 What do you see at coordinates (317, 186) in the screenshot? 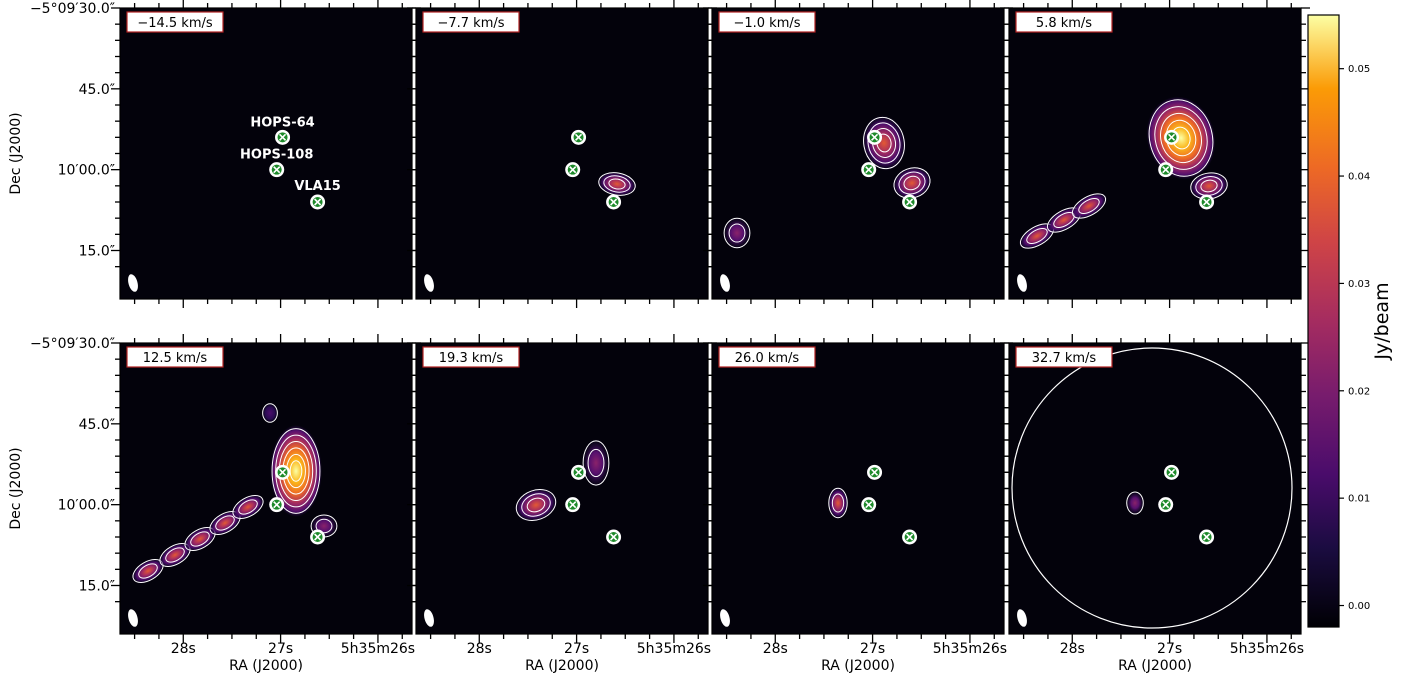
I see `source-label: VLA15` at bounding box center [317, 186].